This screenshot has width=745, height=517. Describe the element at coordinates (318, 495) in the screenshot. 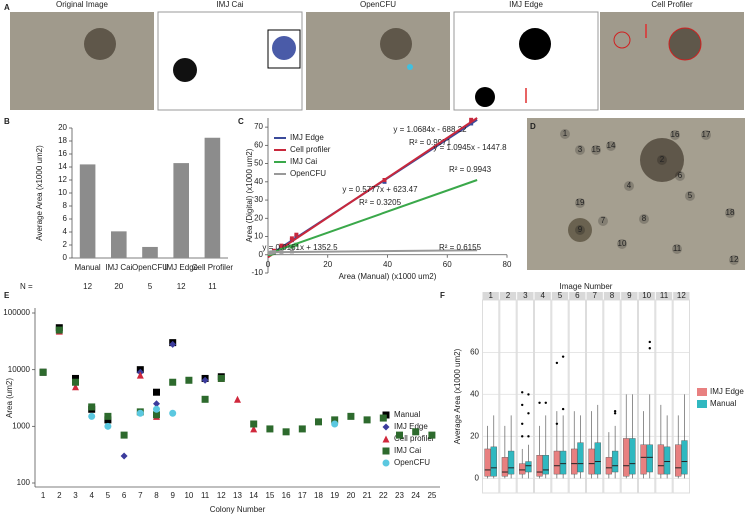

I see `x-tick-label: 18` at that location.